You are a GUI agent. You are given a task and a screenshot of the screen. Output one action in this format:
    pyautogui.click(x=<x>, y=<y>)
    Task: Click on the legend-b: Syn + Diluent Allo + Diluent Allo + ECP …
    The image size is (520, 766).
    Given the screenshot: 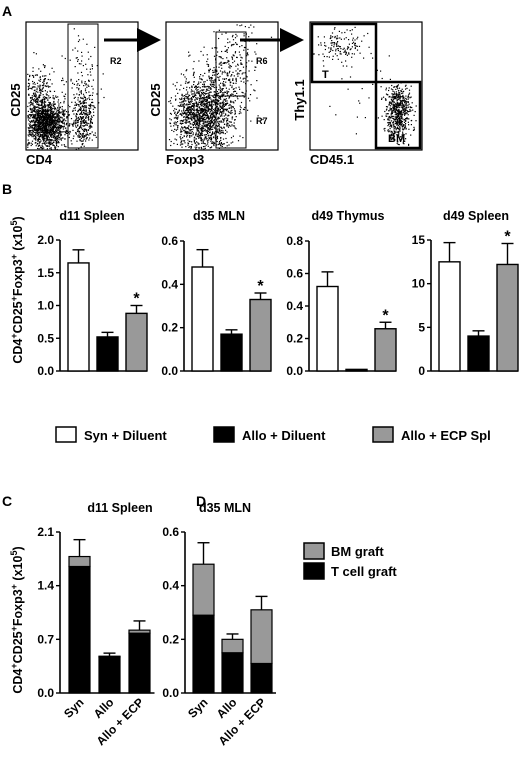 What is the action you would take?
    pyautogui.click(x=273, y=434)
    